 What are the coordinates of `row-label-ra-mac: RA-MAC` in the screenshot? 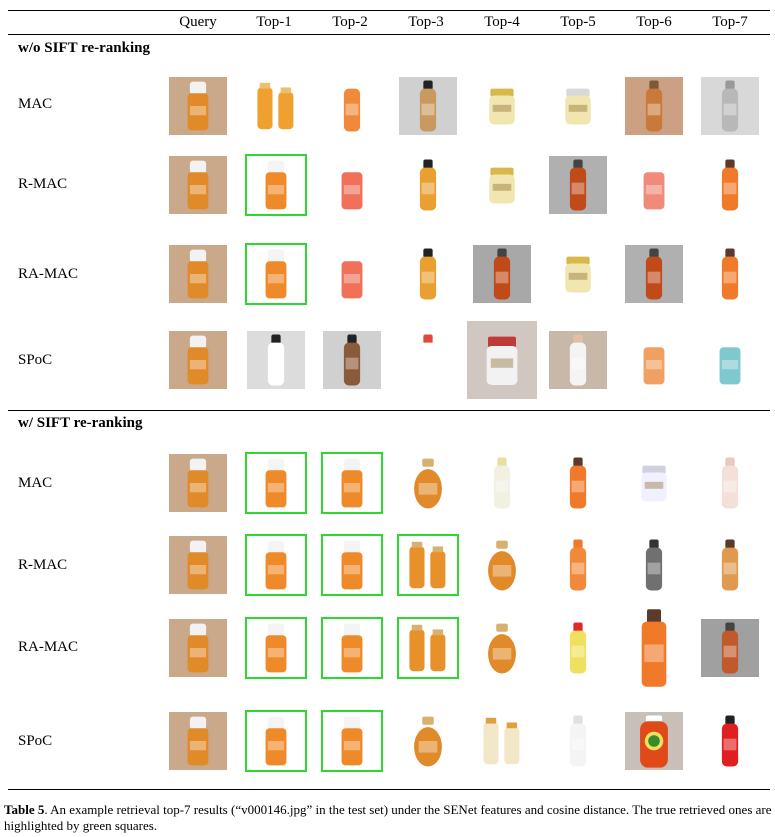 It's located at (48, 274).